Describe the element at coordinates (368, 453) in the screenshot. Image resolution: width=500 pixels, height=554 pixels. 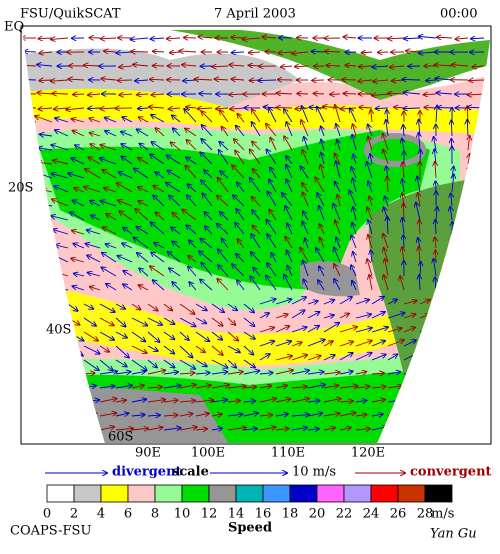
I see `lon-label: 120E` at that location.